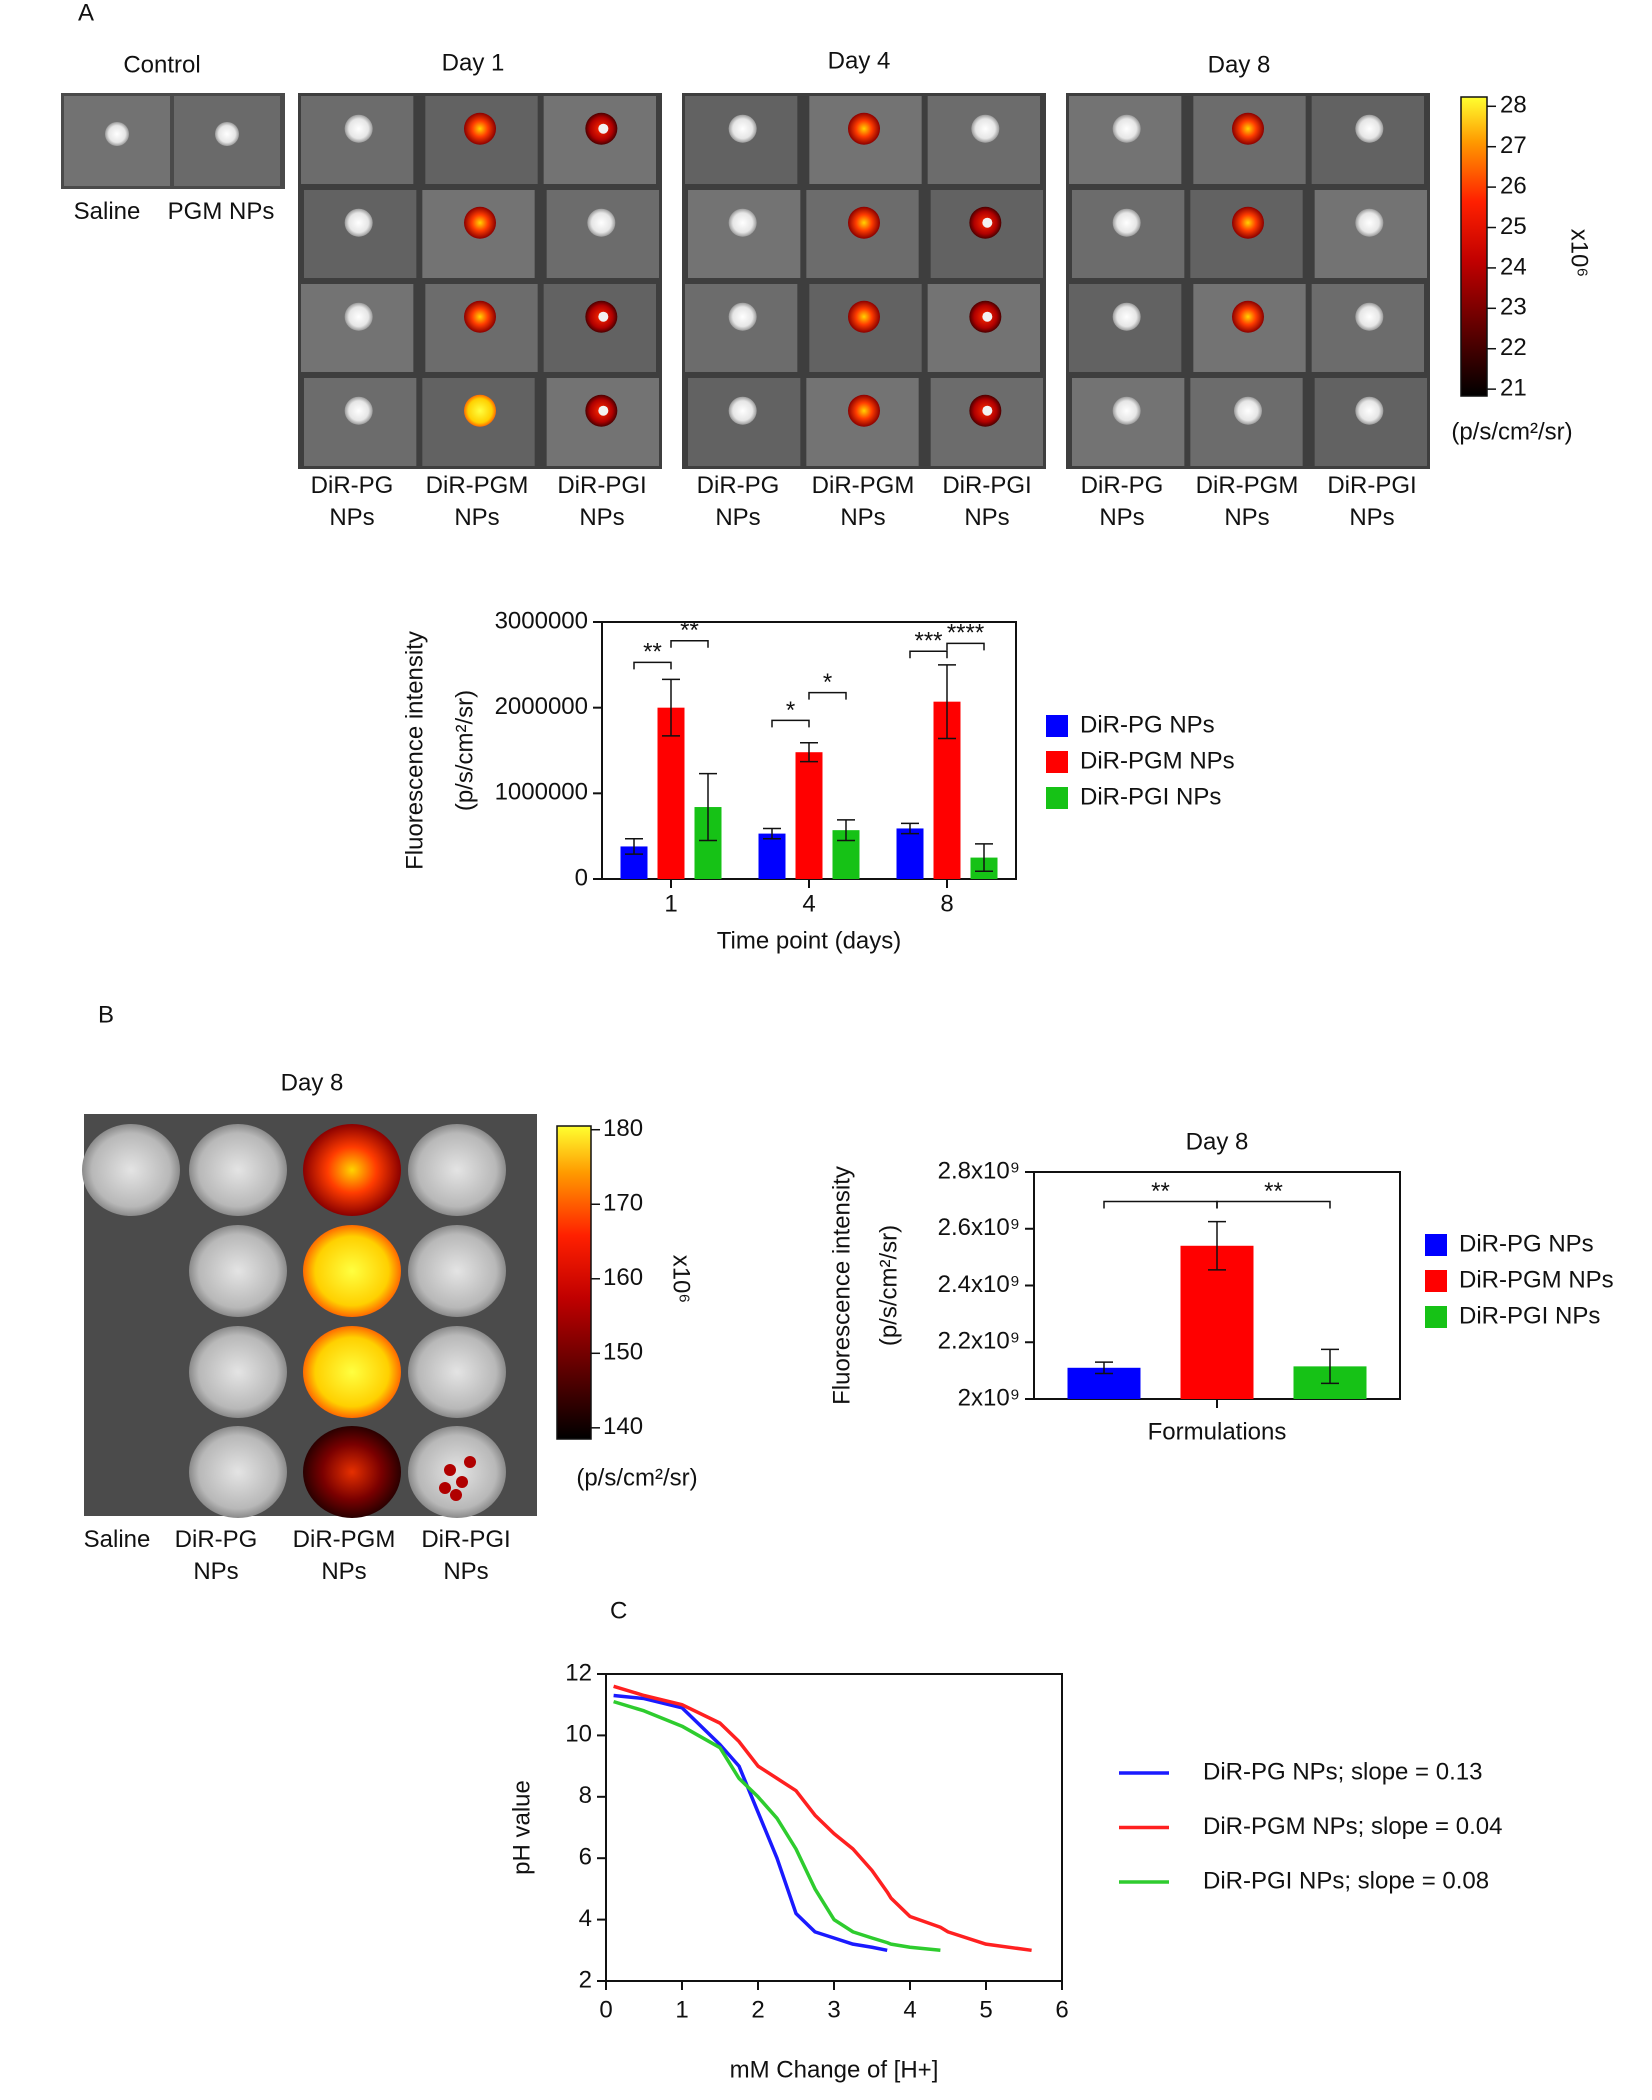  What do you see at coordinates (834, 2069) in the screenshot?
I see `x-axis-label: mM Change of [H+]` at bounding box center [834, 2069].